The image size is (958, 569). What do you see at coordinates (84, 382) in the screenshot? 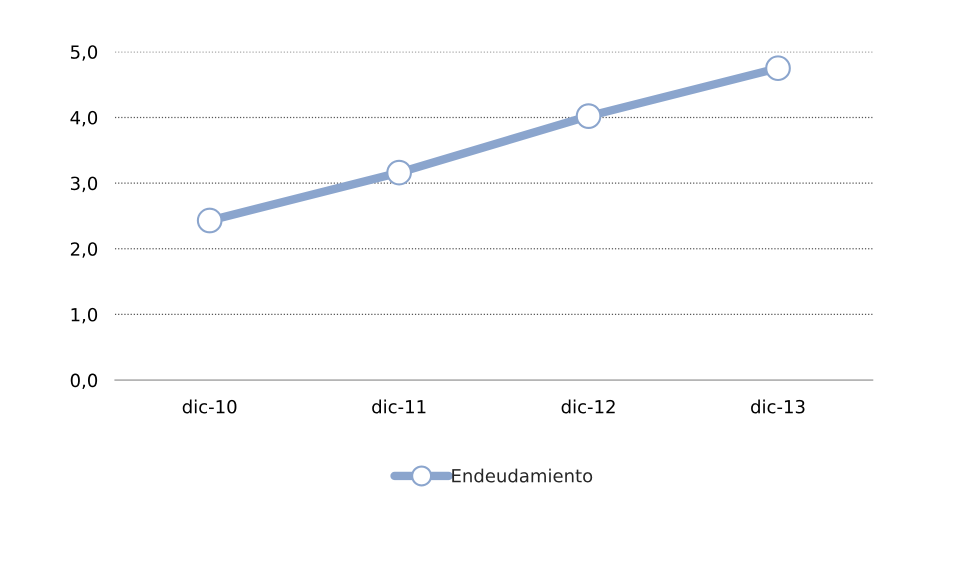
I see `y-tick-label: 0,0` at bounding box center [84, 382].